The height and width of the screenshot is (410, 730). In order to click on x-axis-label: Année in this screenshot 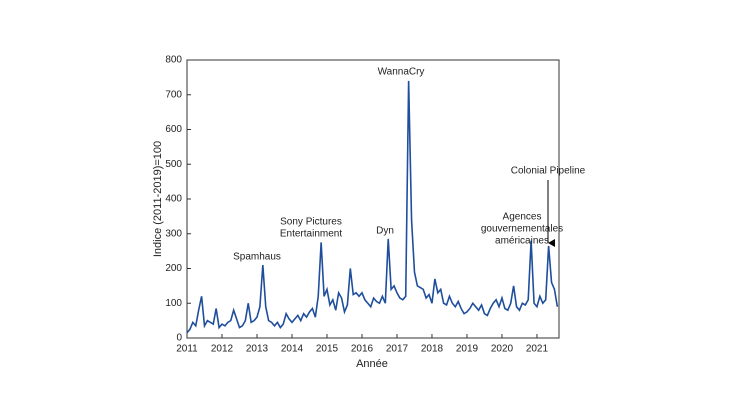, I will do `click(372, 364)`.